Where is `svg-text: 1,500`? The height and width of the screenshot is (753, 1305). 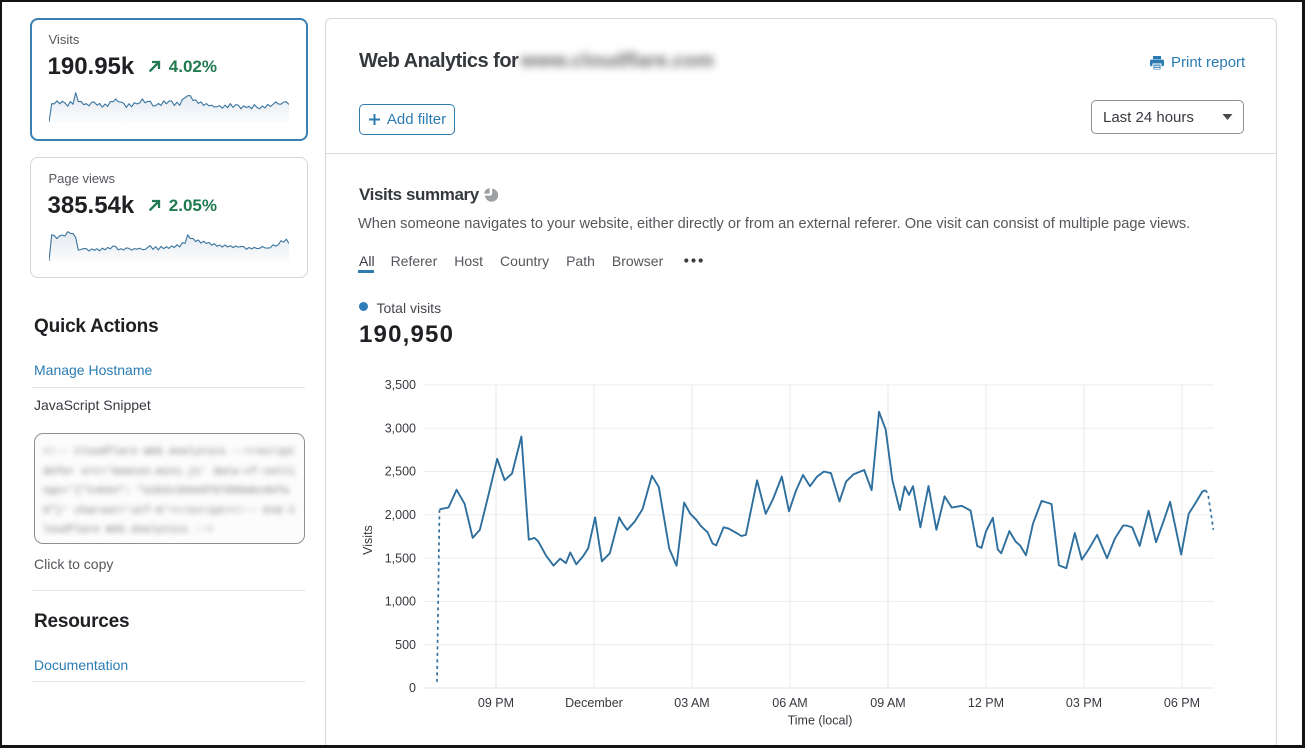 svg-text: 1,500 is located at coordinates (400, 558).